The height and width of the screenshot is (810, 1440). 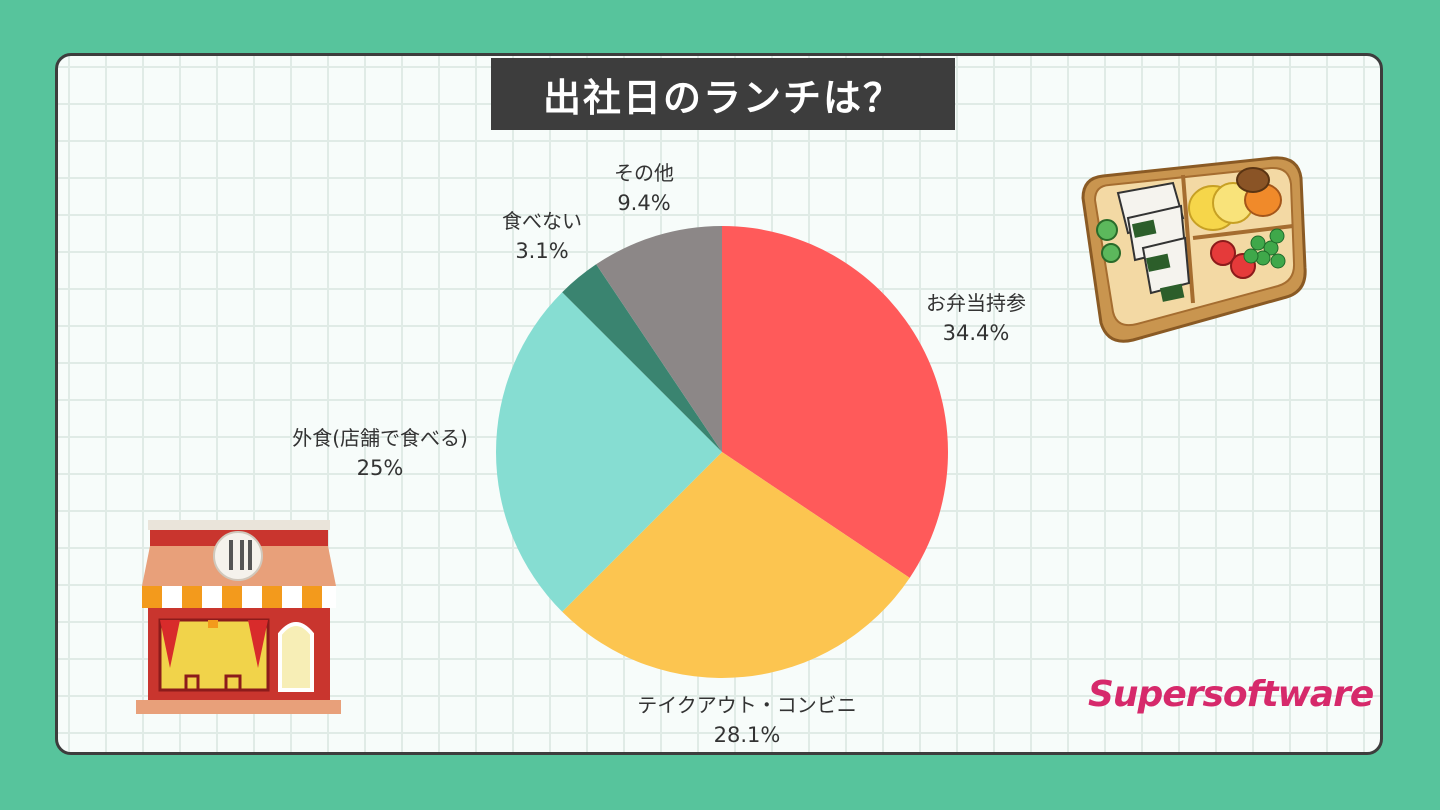 What do you see at coordinates (659, 339) in the screenshot?
I see `slice-other` at bounding box center [659, 339].